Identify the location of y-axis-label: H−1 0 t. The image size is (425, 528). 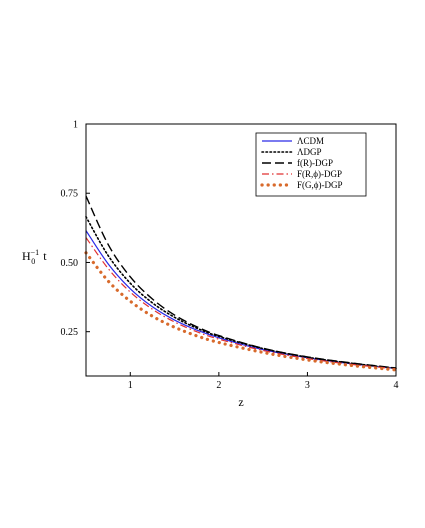
(34, 257).